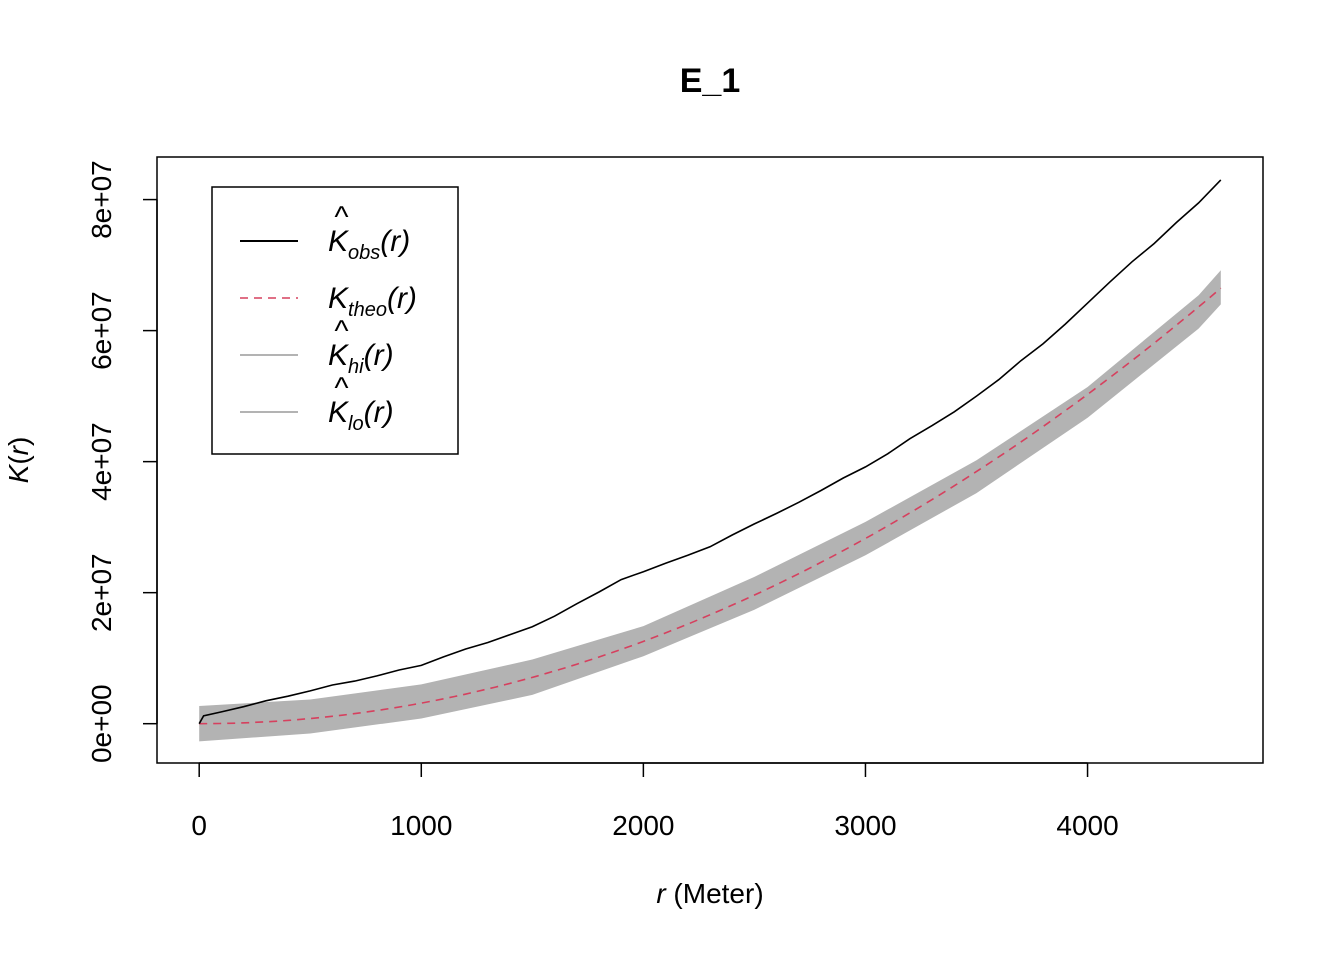 This screenshot has width=1344, height=960. I want to click on y-axis-label-var: r, so click(18, 449).